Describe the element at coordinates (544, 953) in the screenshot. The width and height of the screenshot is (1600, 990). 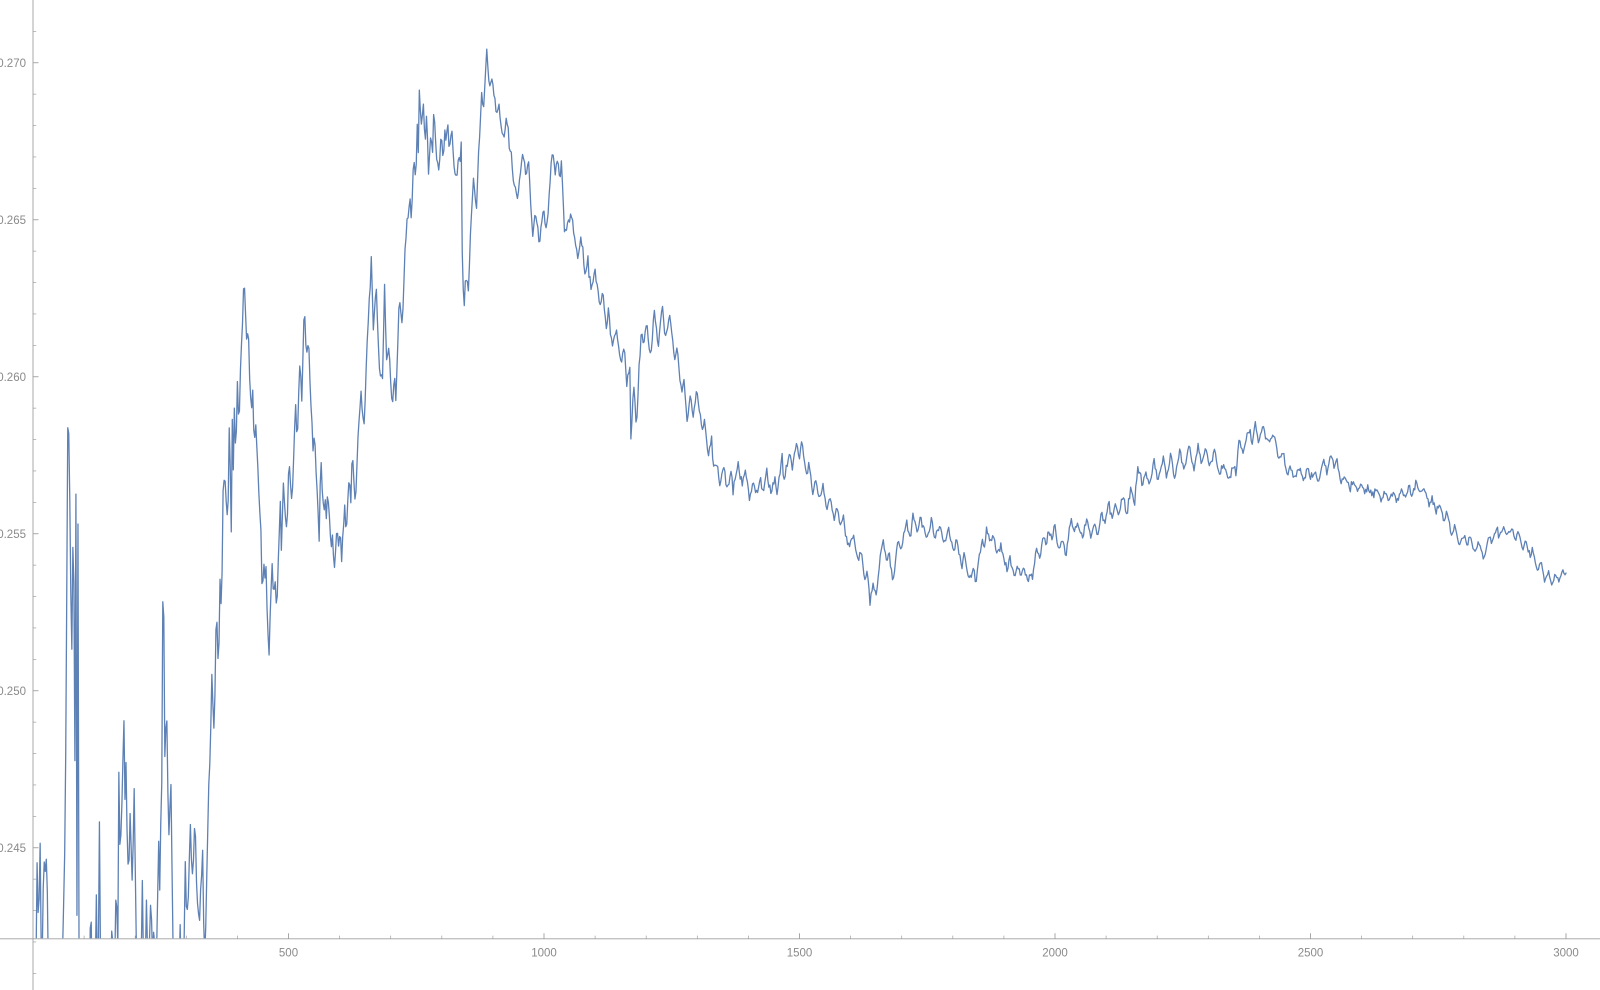
I see `tick-label: 1000` at that location.